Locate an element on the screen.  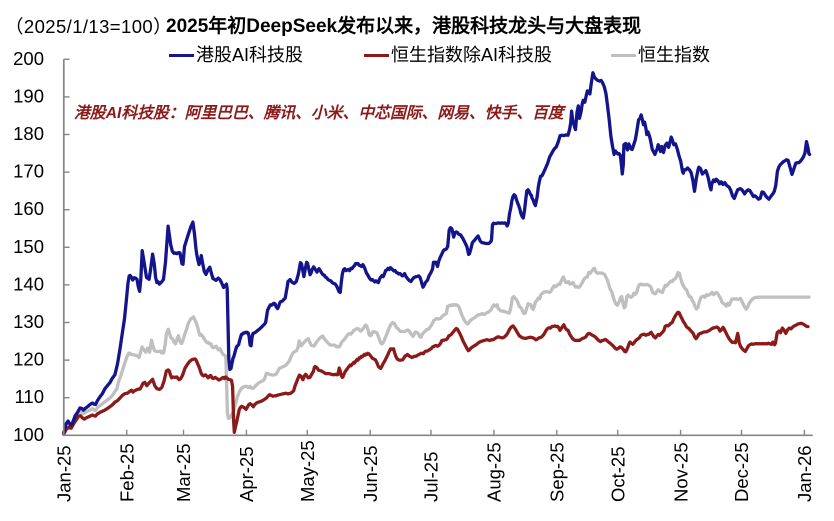
svg-text: 140 is located at coordinates (28, 283).